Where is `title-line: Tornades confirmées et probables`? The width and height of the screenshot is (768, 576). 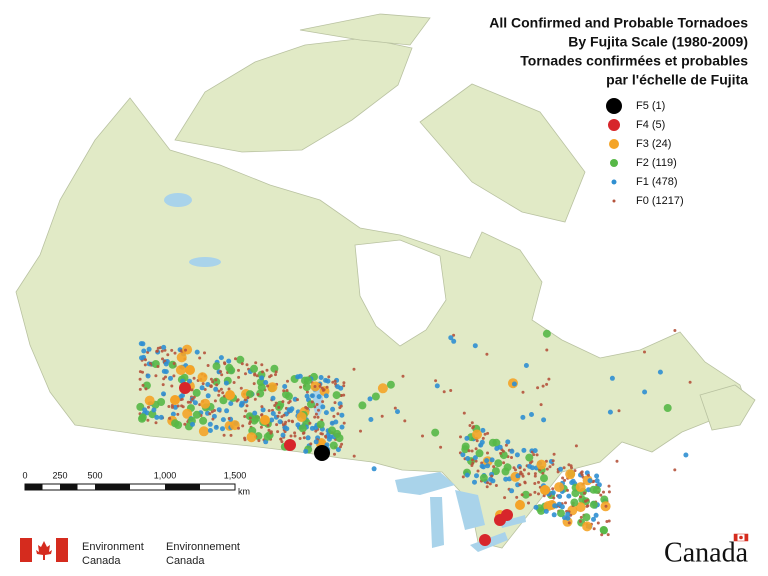
title-line: Tornades confirmées et probables is located at coordinates (634, 61).